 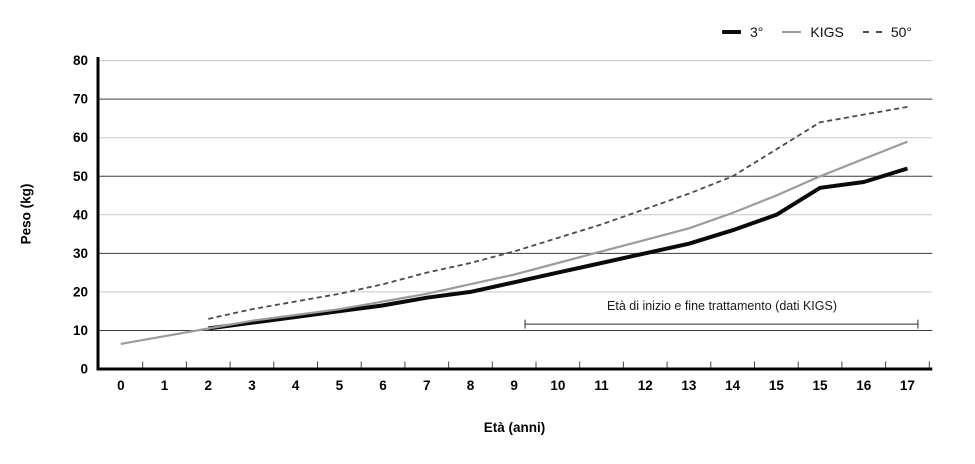 What do you see at coordinates (731, 32) in the screenshot?
I see `solid-thick-line-swatch-icon` at bounding box center [731, 32].